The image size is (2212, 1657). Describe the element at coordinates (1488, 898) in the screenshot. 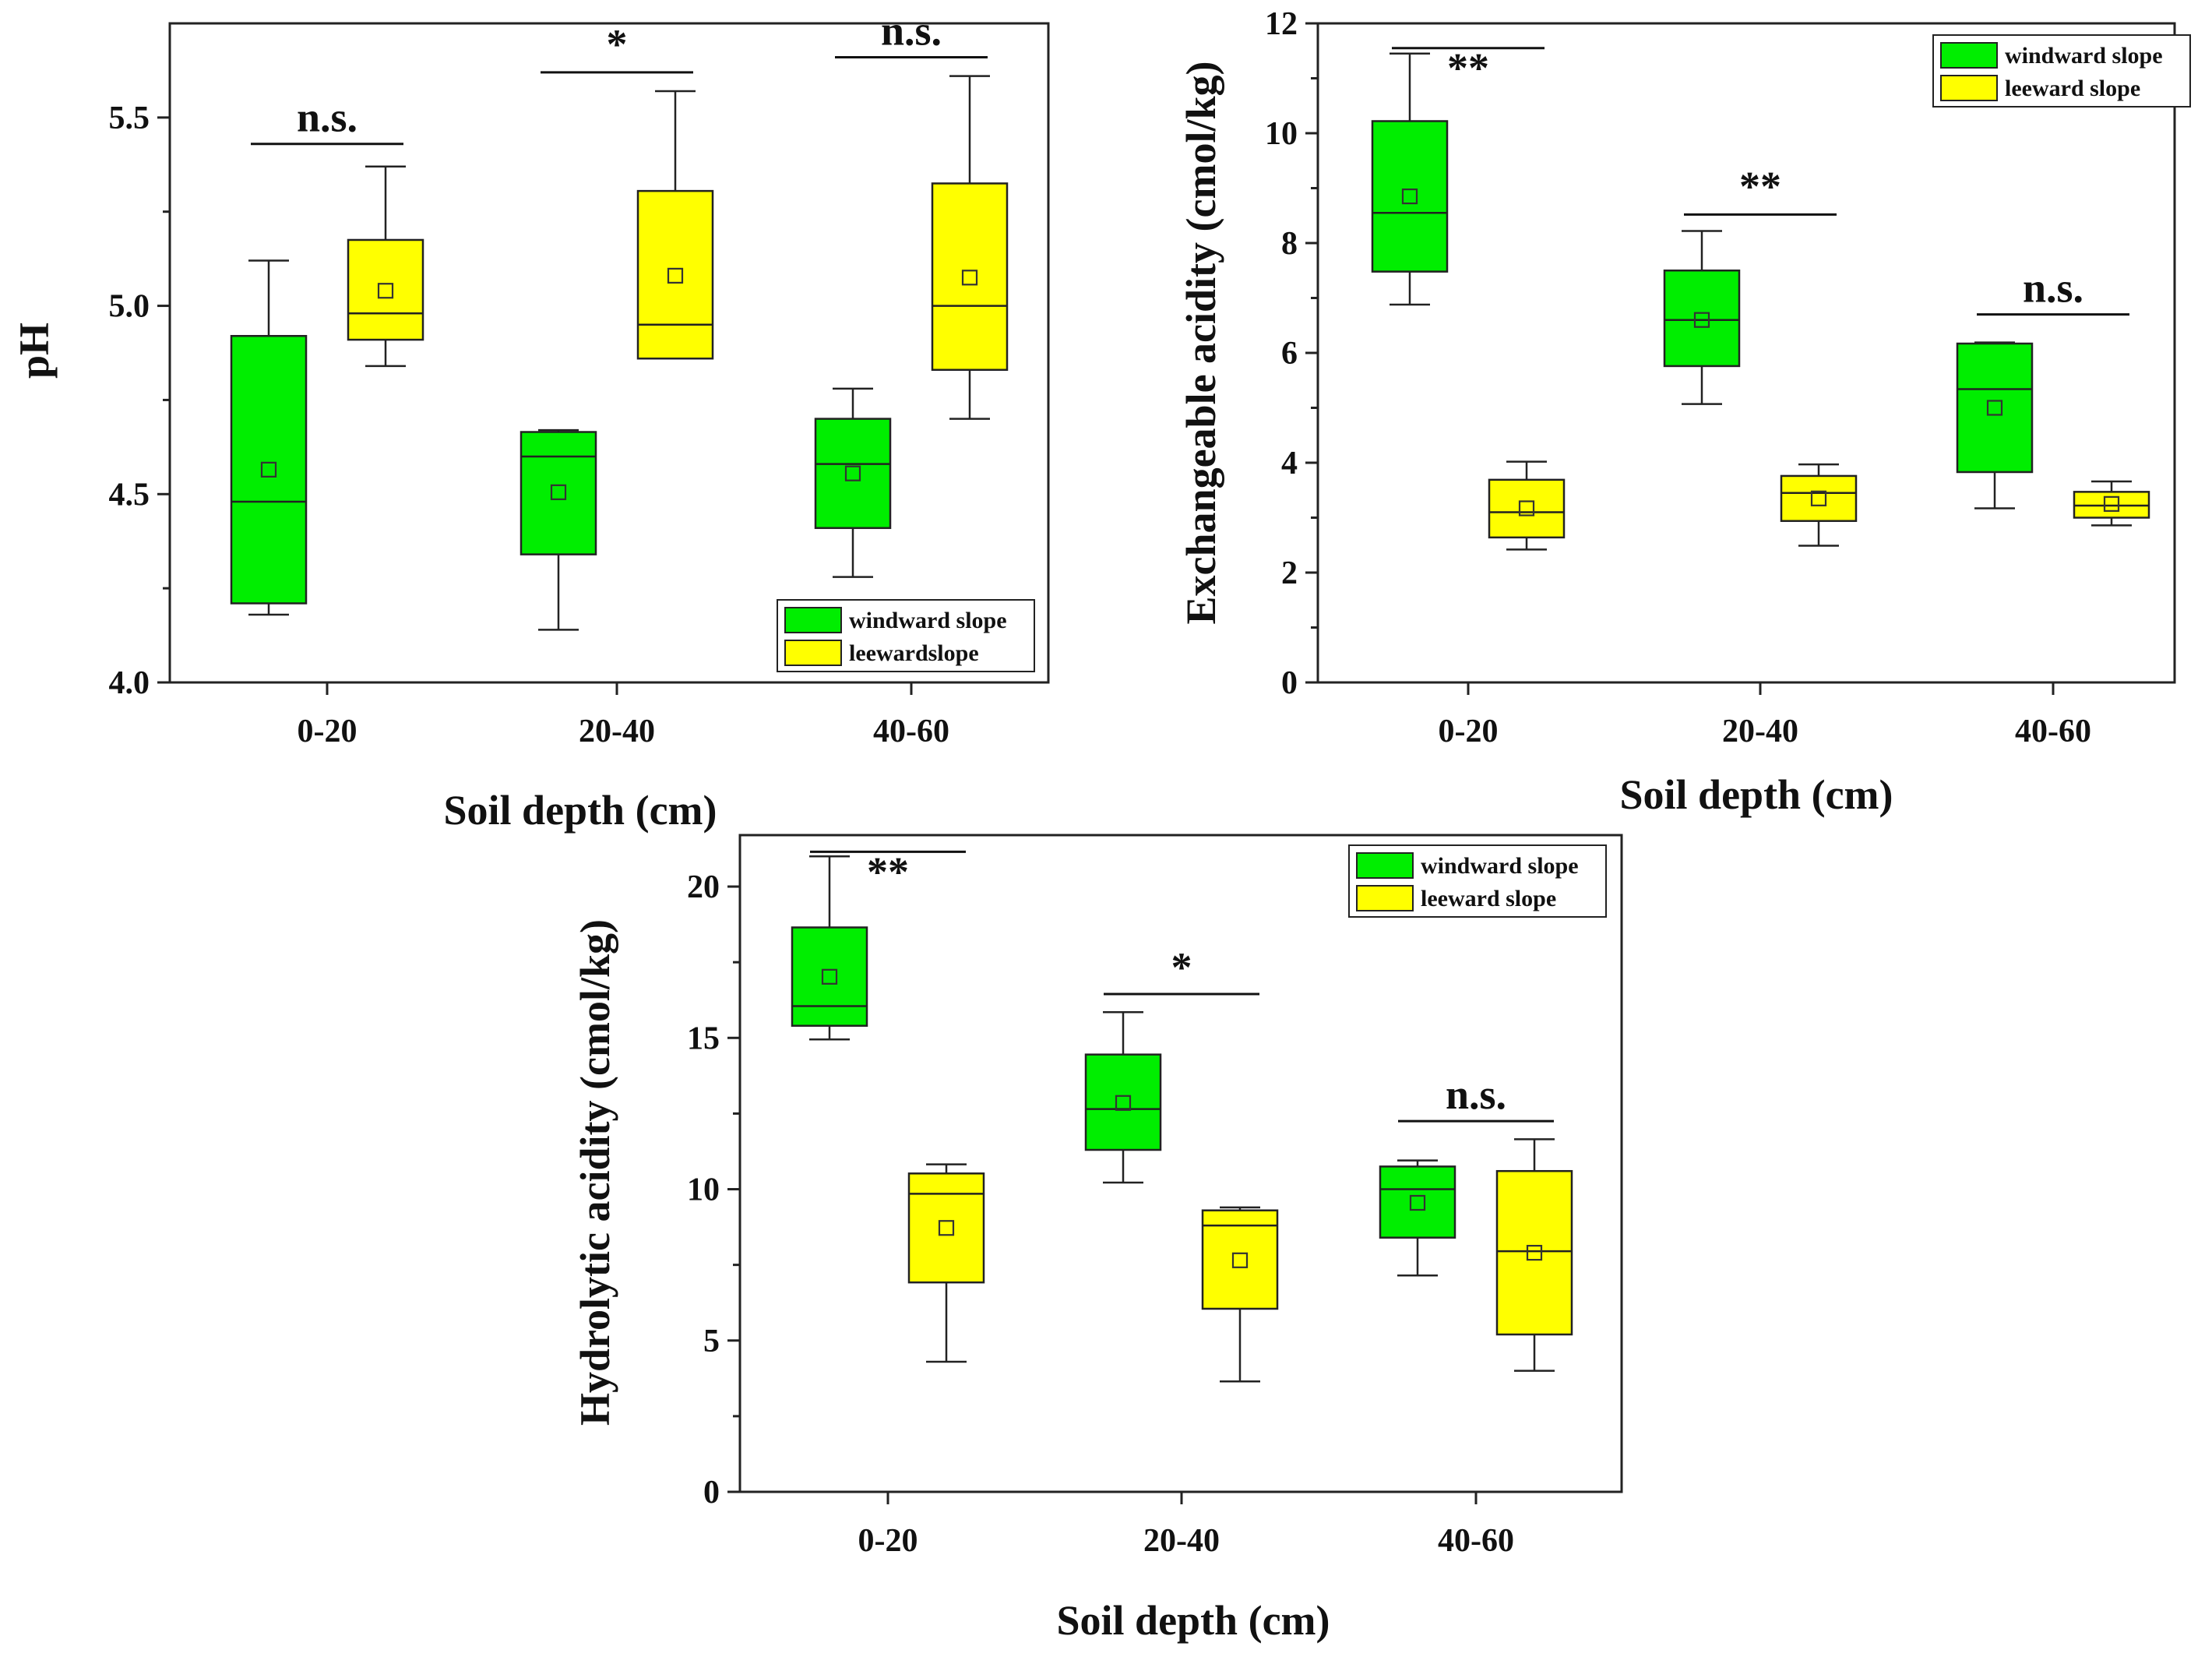

I see `ha-legend-label: leeward slope` at that location.